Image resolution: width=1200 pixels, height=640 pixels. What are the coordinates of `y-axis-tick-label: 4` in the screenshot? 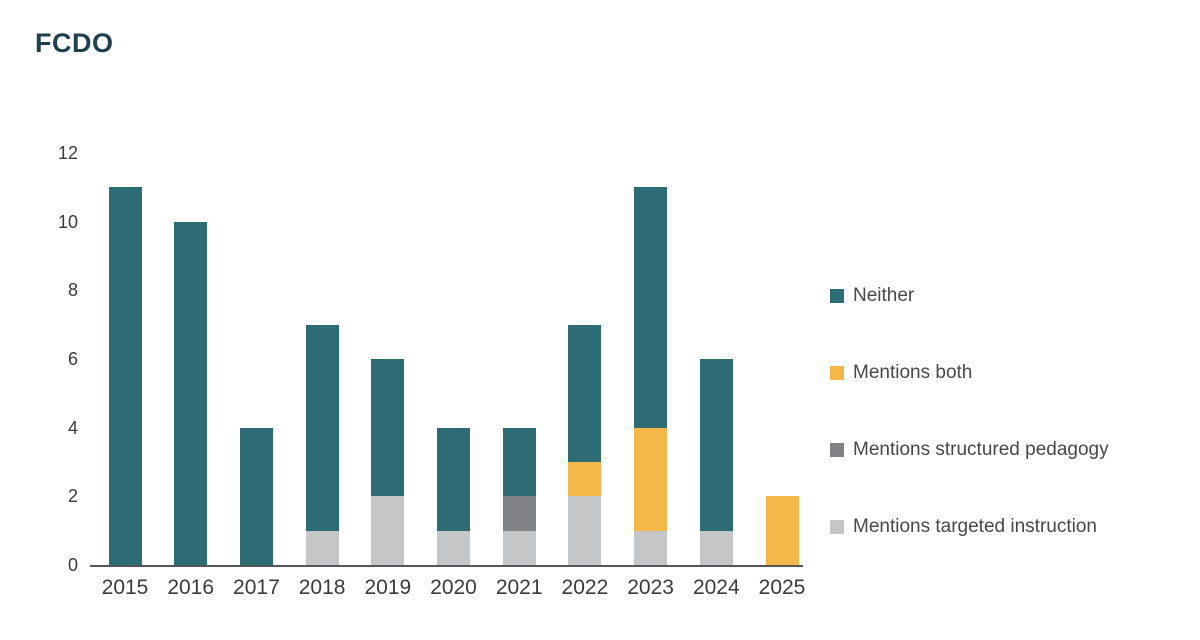 It's located at (72, 427).